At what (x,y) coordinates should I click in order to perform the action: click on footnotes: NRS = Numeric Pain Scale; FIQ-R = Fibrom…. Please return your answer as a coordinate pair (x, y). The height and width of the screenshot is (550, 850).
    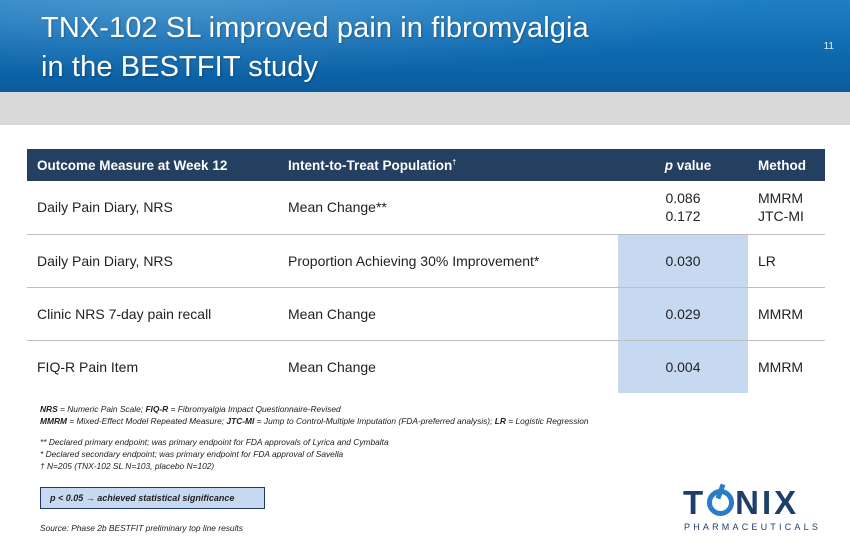
    Looking at the image, I should click on (370, 437).